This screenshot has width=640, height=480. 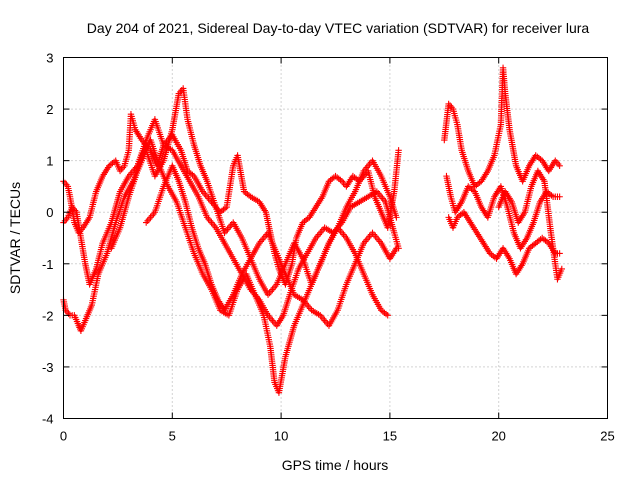 I want to click on x-tick-label: 15, so click(x=390, y=436).